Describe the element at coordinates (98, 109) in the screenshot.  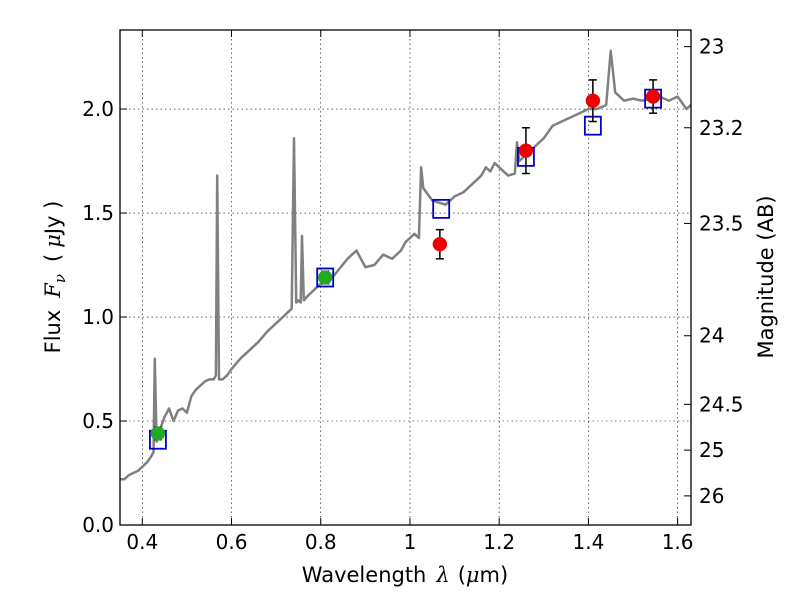
I see `y-tick-label: 2.0` at that location.